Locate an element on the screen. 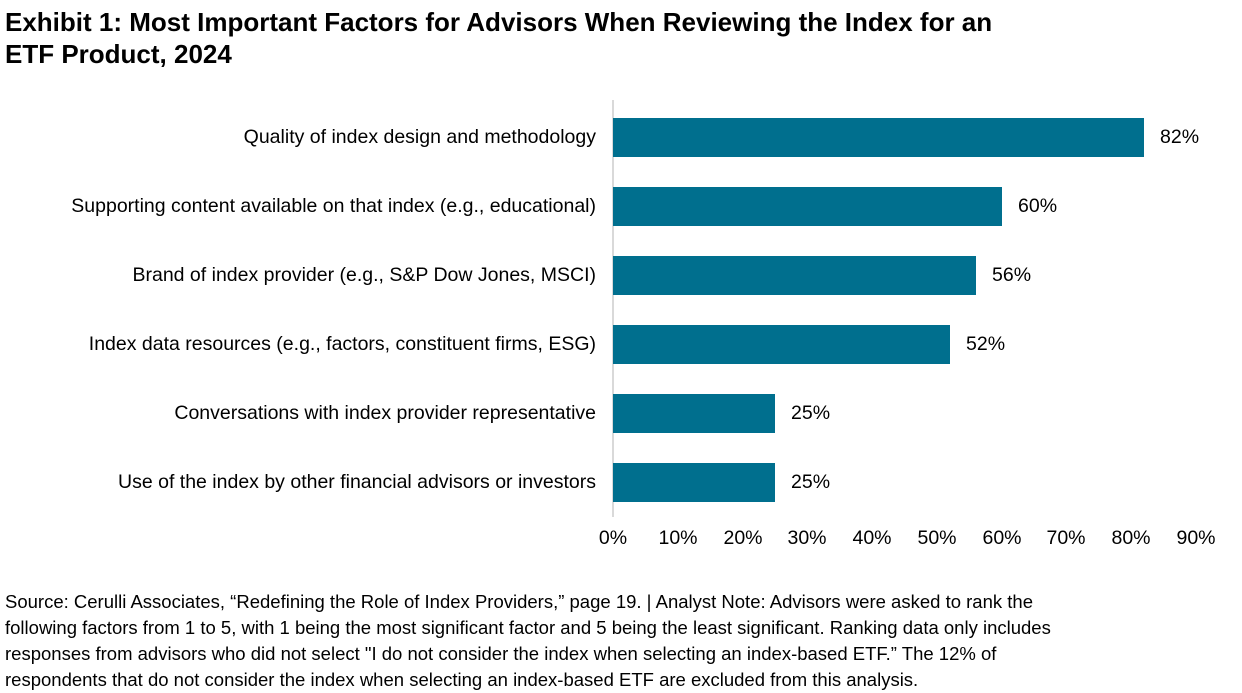 This screenshot has width=1242, height=693. x-axis-tick-label: 90% is located at coordinates (1196, 538).